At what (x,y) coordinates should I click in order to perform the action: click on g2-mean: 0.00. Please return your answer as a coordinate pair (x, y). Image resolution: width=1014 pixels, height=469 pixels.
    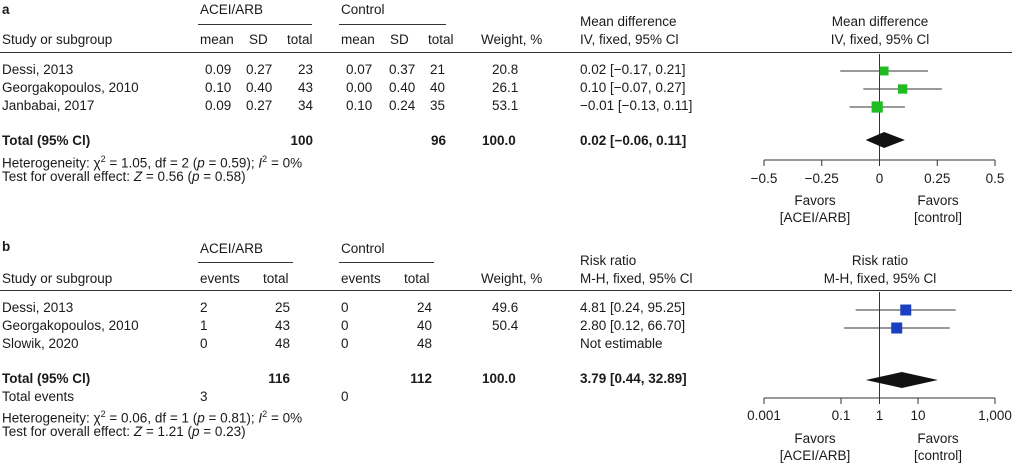
    Looking at the image, I should click on (359, 87).